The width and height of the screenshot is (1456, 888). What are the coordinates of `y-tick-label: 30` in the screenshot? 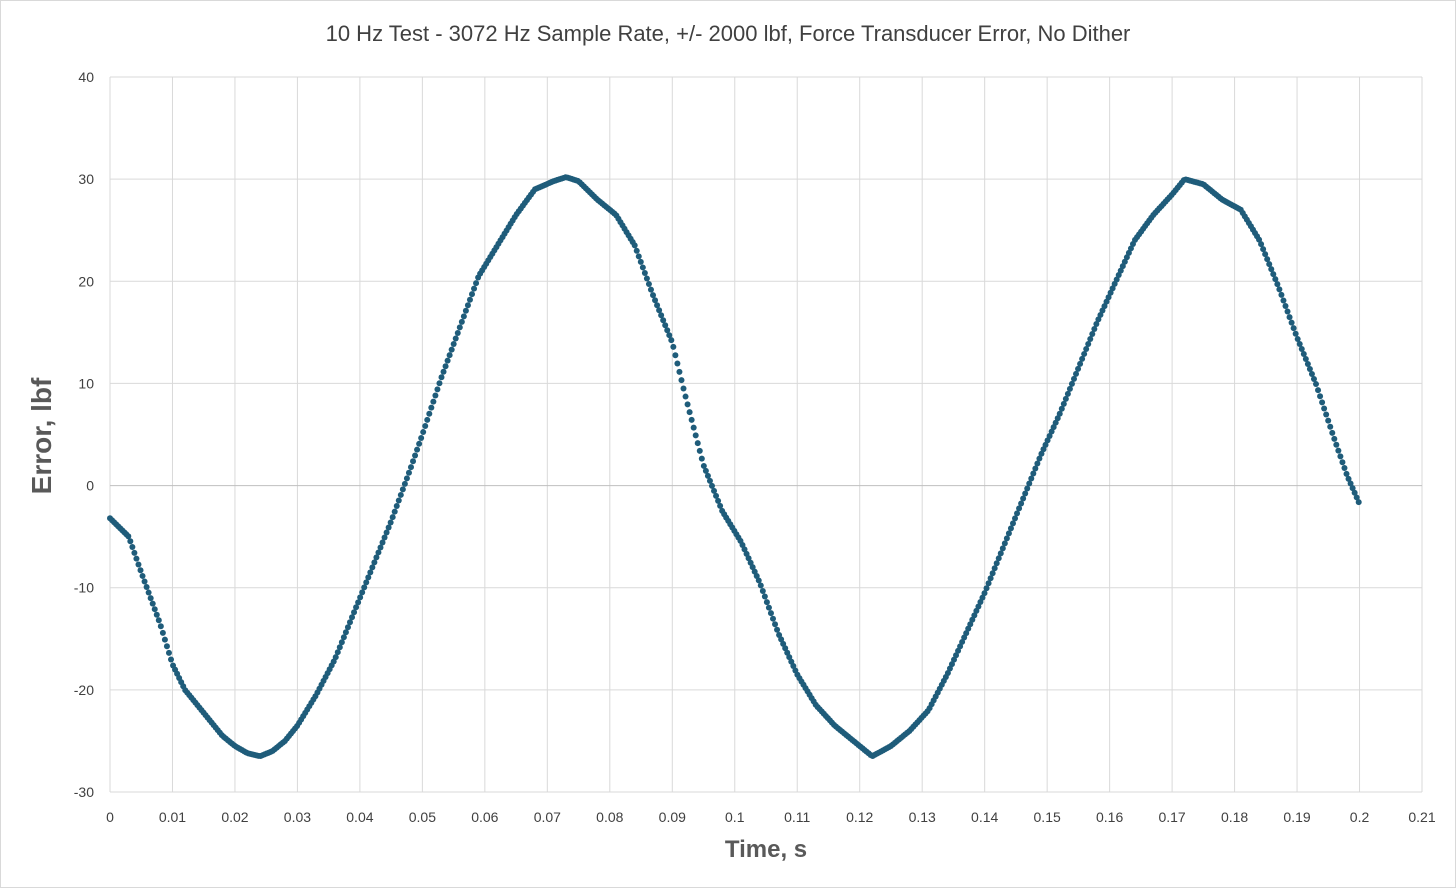 It's located at (86, 179).